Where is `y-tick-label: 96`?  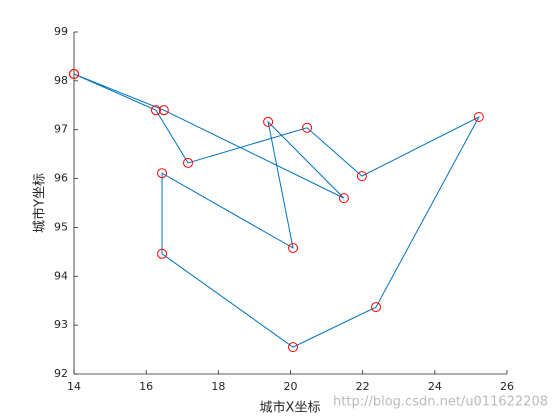
y-tick-label: 96 is located at coordinates (61, 178).